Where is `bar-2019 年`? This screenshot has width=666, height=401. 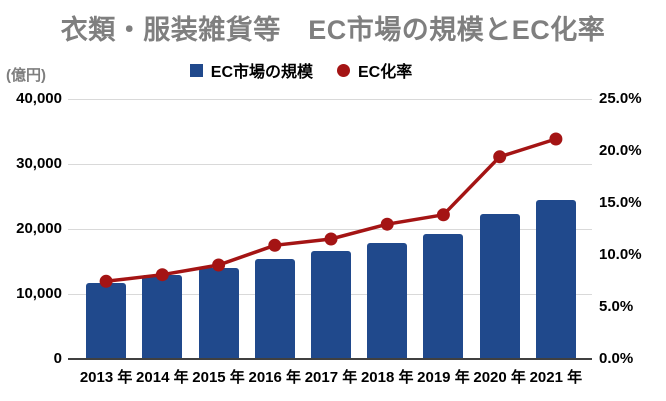 bar-2019 年 is located at coordinates (443, 295).